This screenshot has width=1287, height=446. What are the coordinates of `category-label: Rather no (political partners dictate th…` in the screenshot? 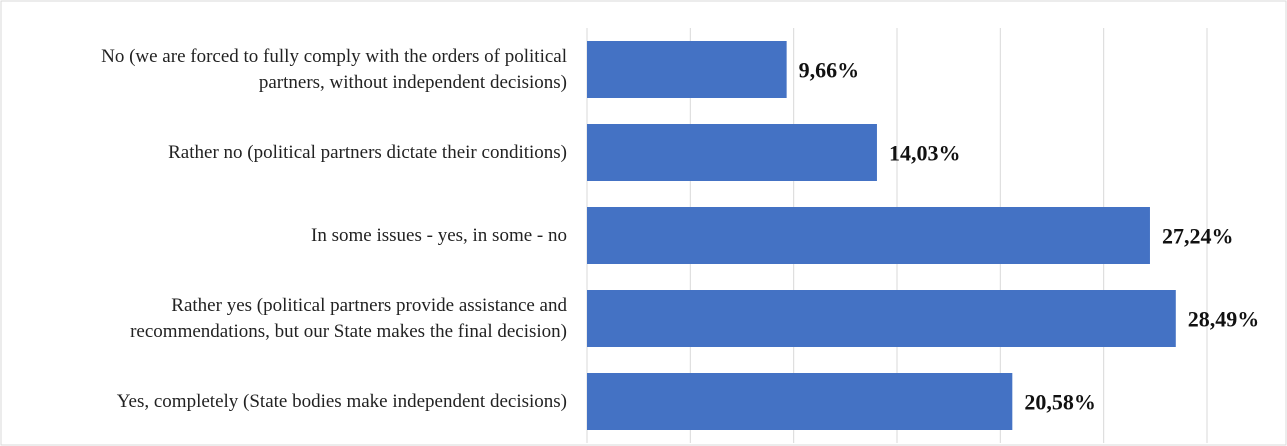 It's located at (367, 152).